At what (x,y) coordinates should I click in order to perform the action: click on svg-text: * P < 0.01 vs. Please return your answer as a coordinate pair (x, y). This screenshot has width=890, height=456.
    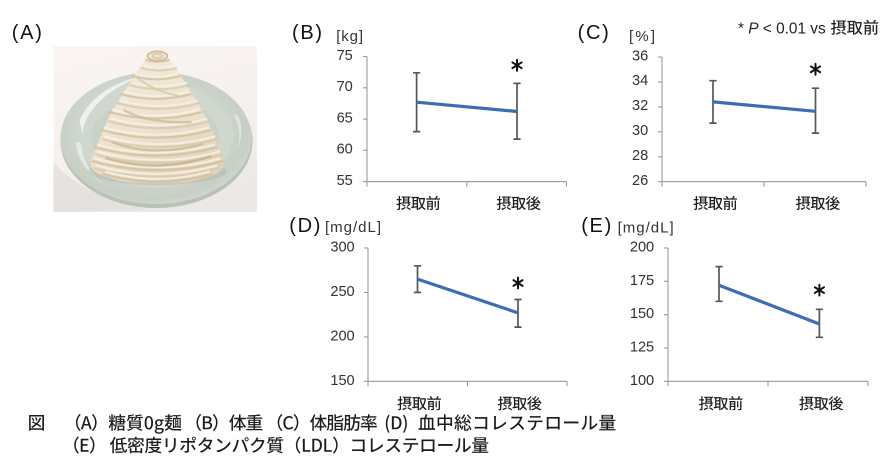
    Looking at the image, I should click on (782, 29).